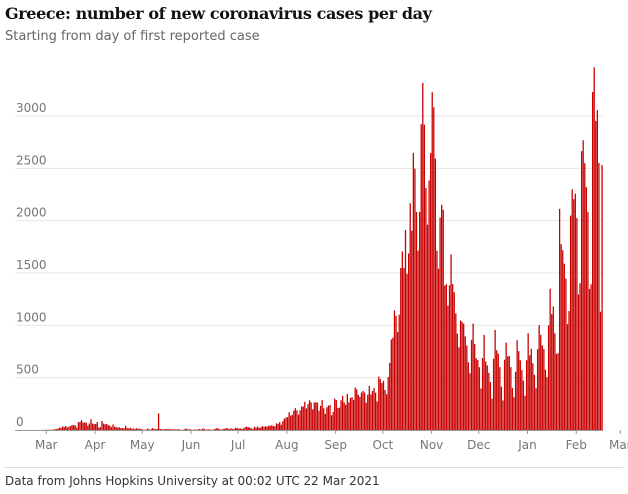  What do you see at coordinates (95, 445) in the screenshot?
I see `x-tick-label: Apr` at bounding box center [95, 445].